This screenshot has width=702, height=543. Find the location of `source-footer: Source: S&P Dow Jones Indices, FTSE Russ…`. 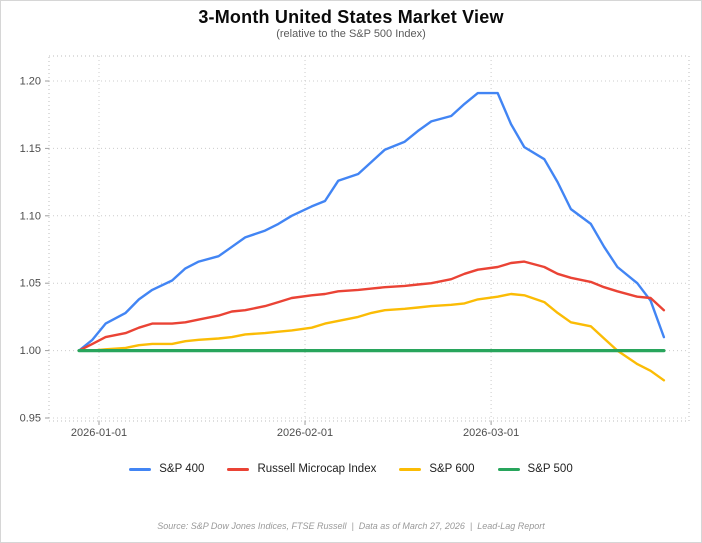

source-footer: Source: S&P Dow Jones Indices, FTSE Russ… is located at coordinates (351, 526).